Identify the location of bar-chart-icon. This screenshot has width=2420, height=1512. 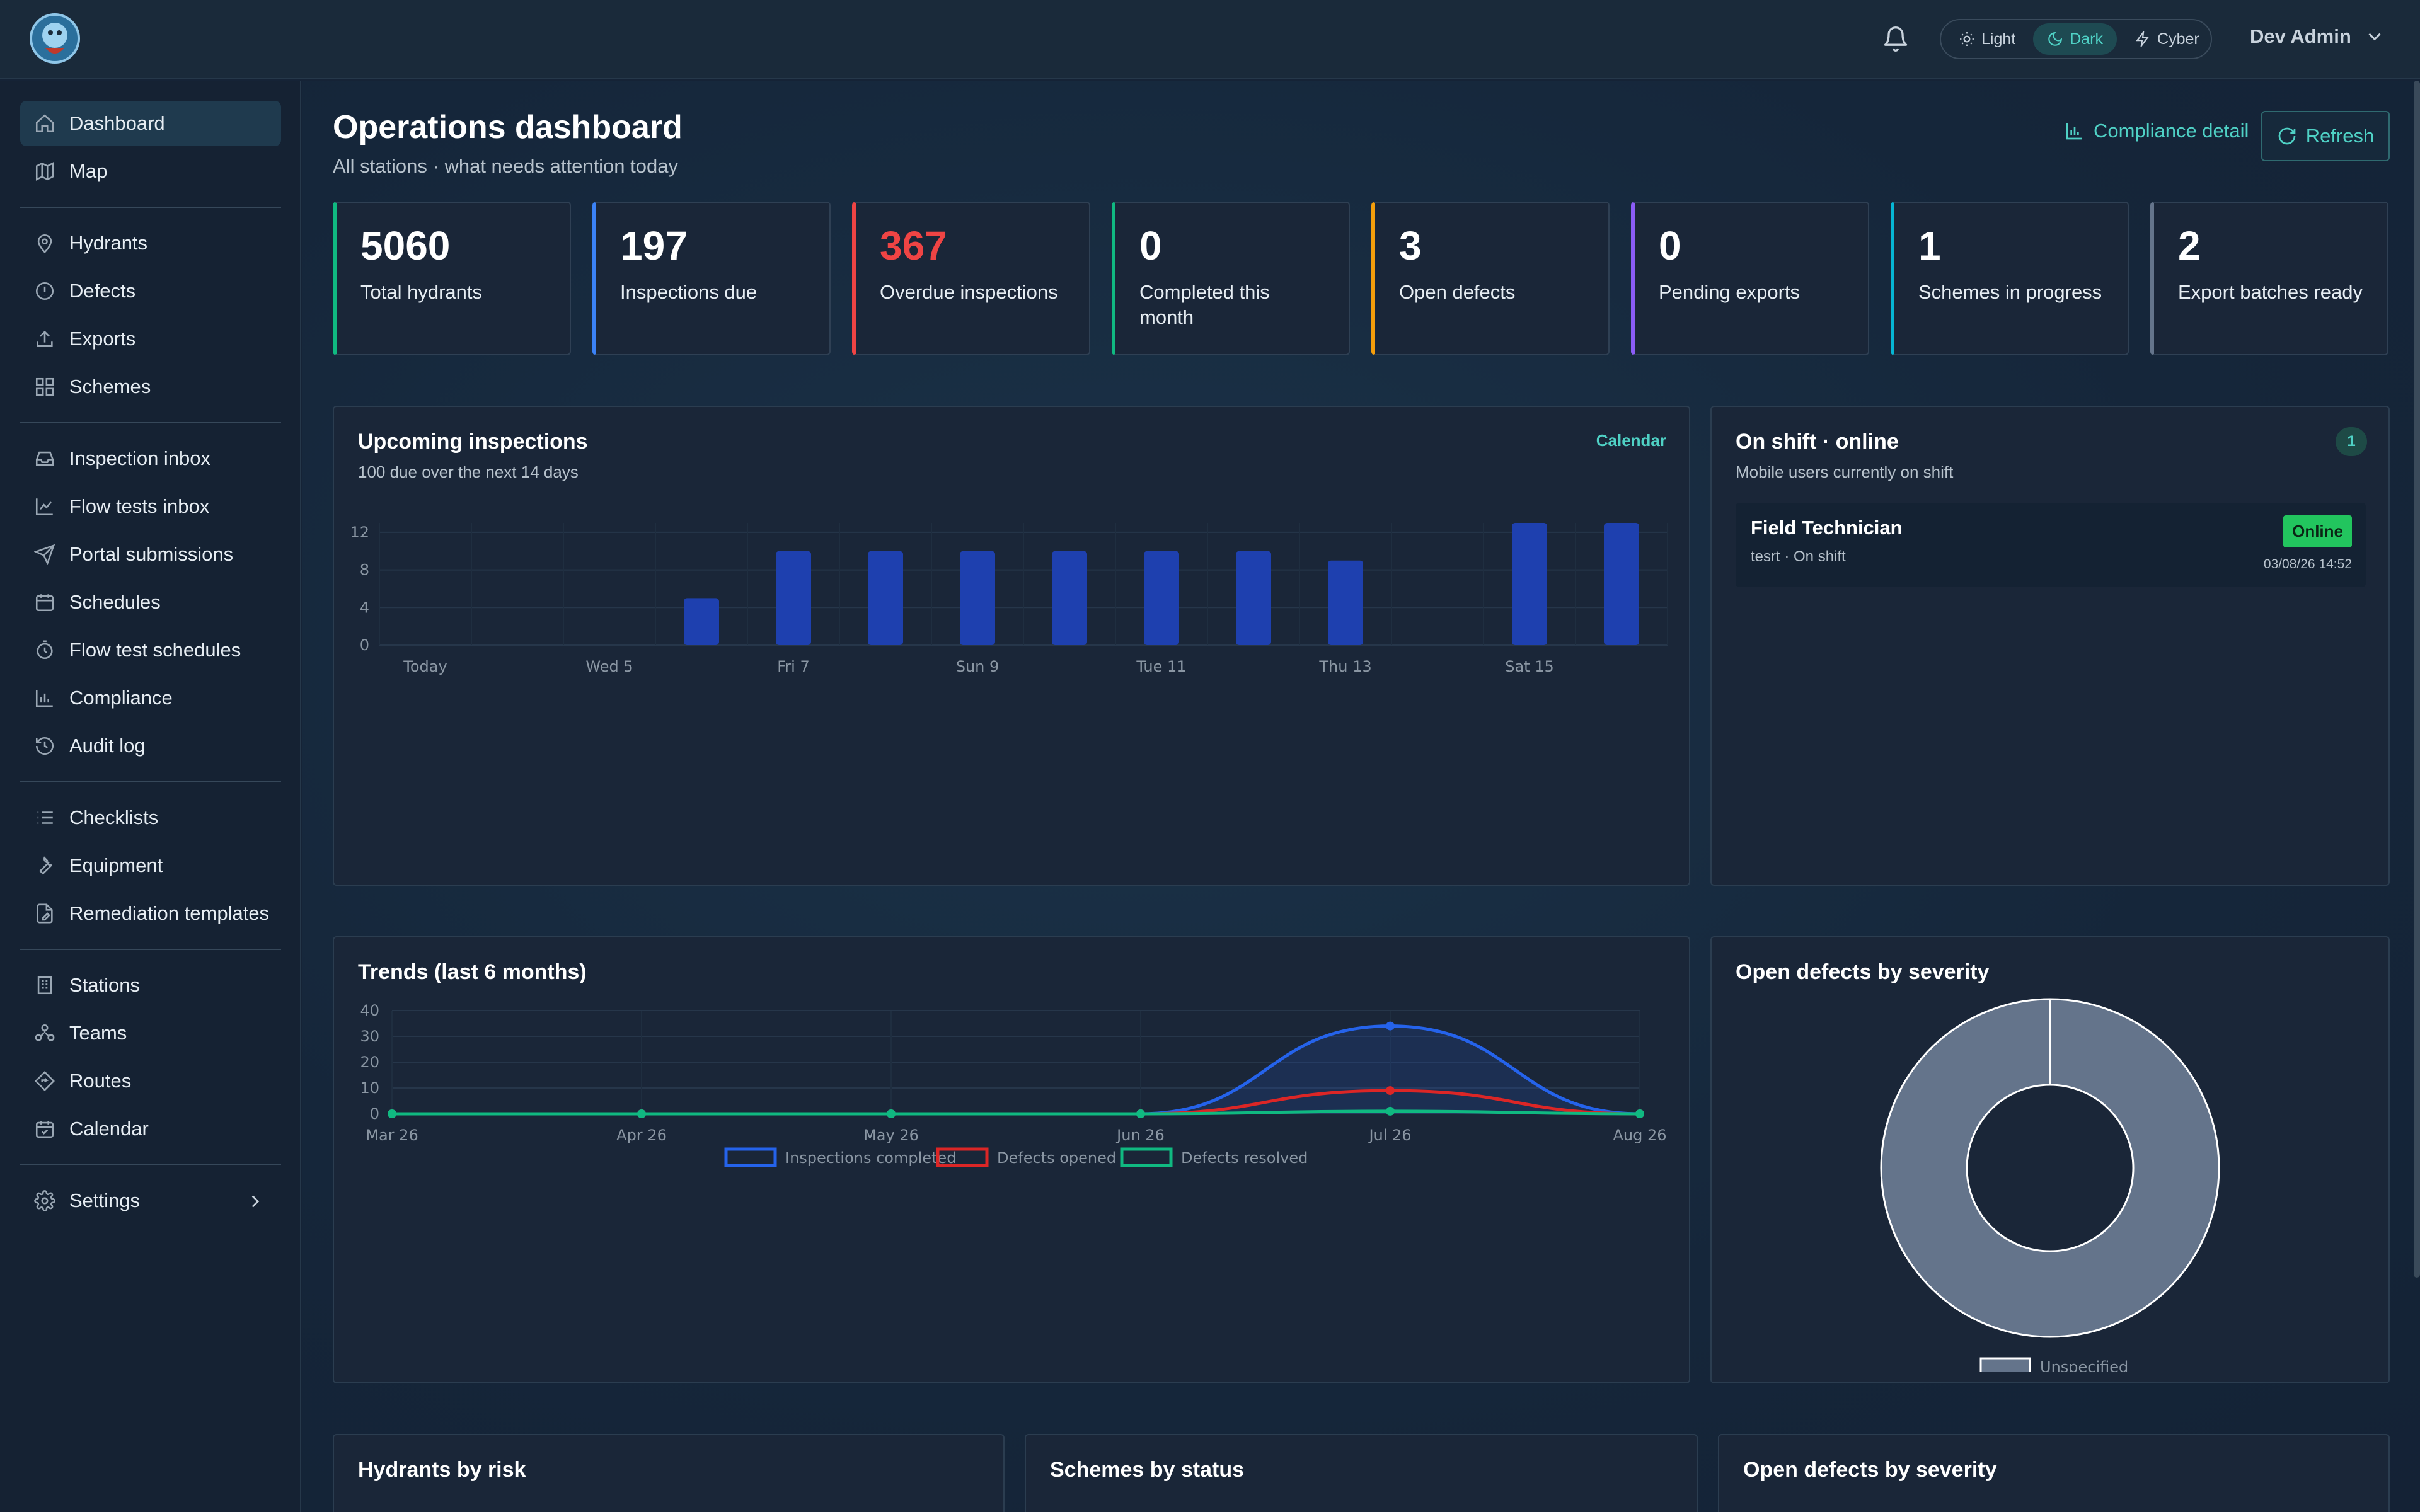
(44, 698).